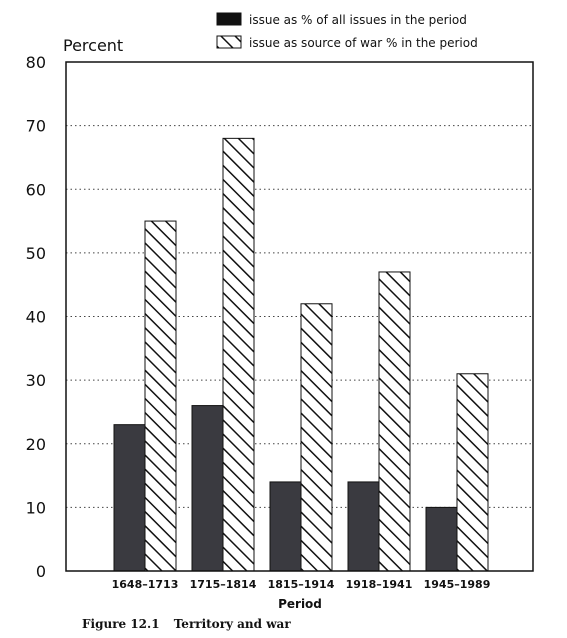 The height and width of the screenshot is (638, 567). I want to click on legend-label-war-source: issue as source of war % in the period, so click(363, 43).